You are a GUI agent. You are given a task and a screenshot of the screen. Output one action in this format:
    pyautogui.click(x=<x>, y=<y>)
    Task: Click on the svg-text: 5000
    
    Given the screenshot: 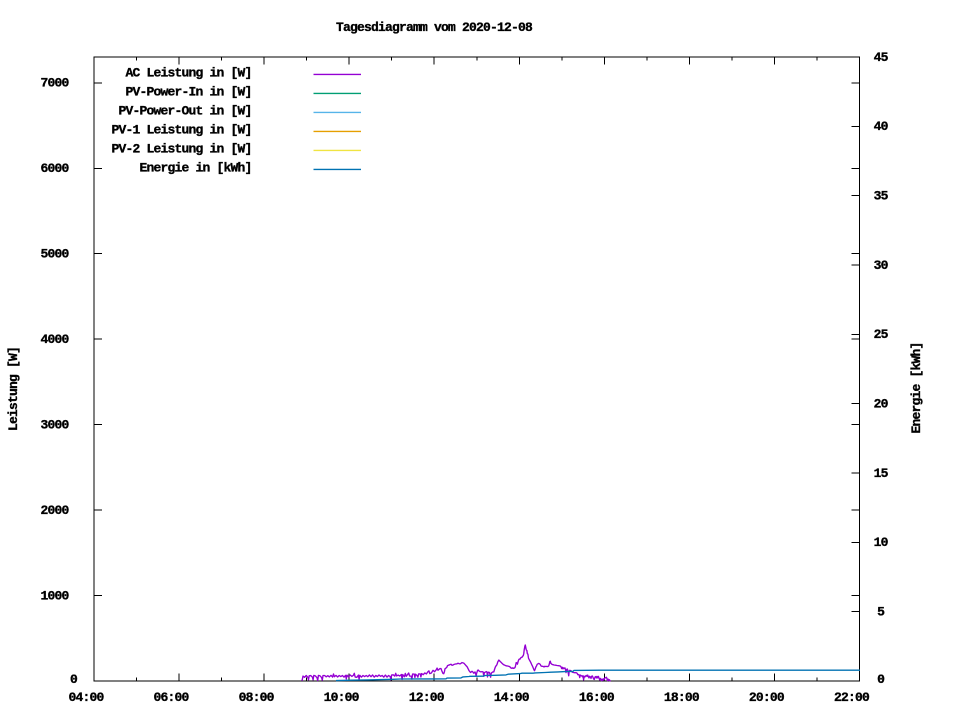 What is the action you would take?
    pyautogui.click(x=54, y=254)
    